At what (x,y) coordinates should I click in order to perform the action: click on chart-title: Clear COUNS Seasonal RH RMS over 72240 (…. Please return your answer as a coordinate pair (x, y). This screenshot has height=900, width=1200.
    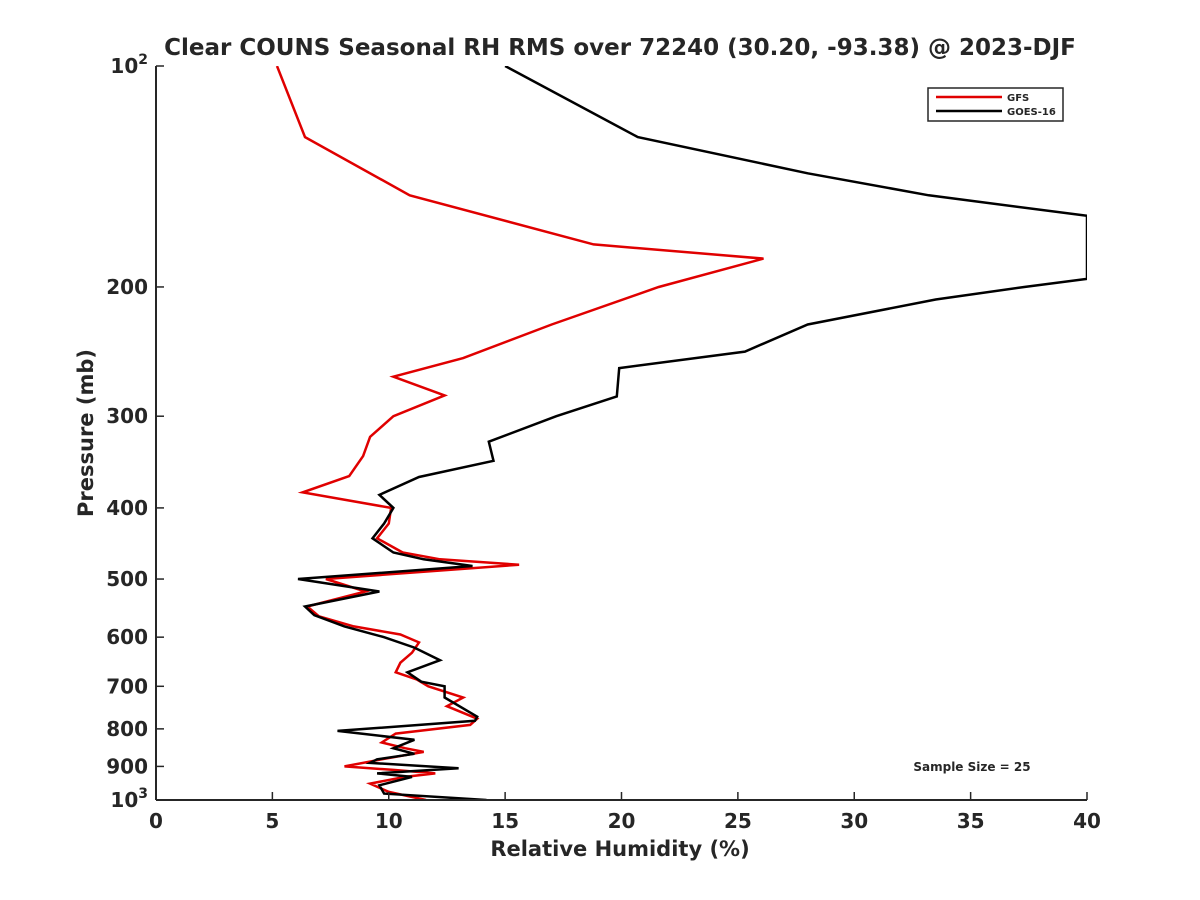
    Looking at the image, I should click on (620, 48).